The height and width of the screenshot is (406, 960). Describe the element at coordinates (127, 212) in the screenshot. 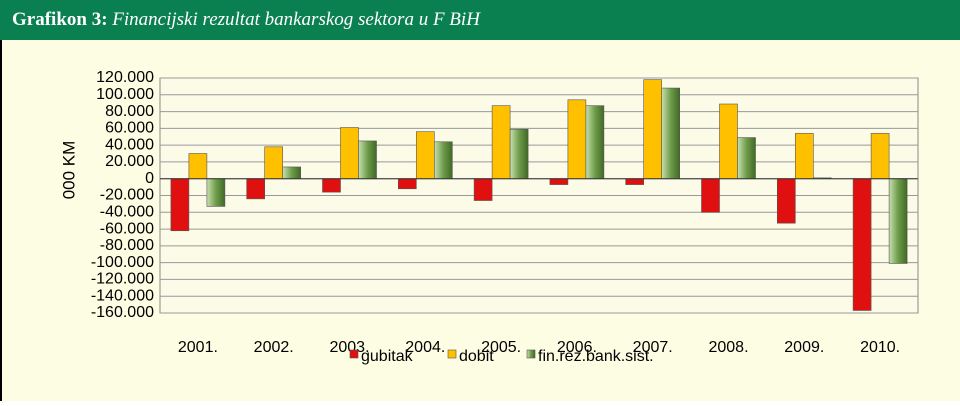

I see `y-tick-label: -40.000` at that location.